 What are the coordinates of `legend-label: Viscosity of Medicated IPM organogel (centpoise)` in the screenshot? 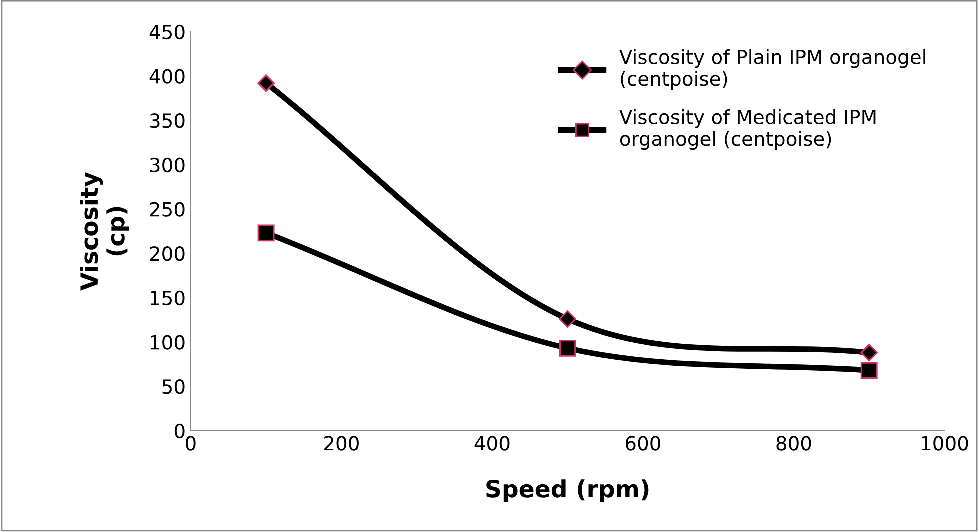 It's located at (748, 129).